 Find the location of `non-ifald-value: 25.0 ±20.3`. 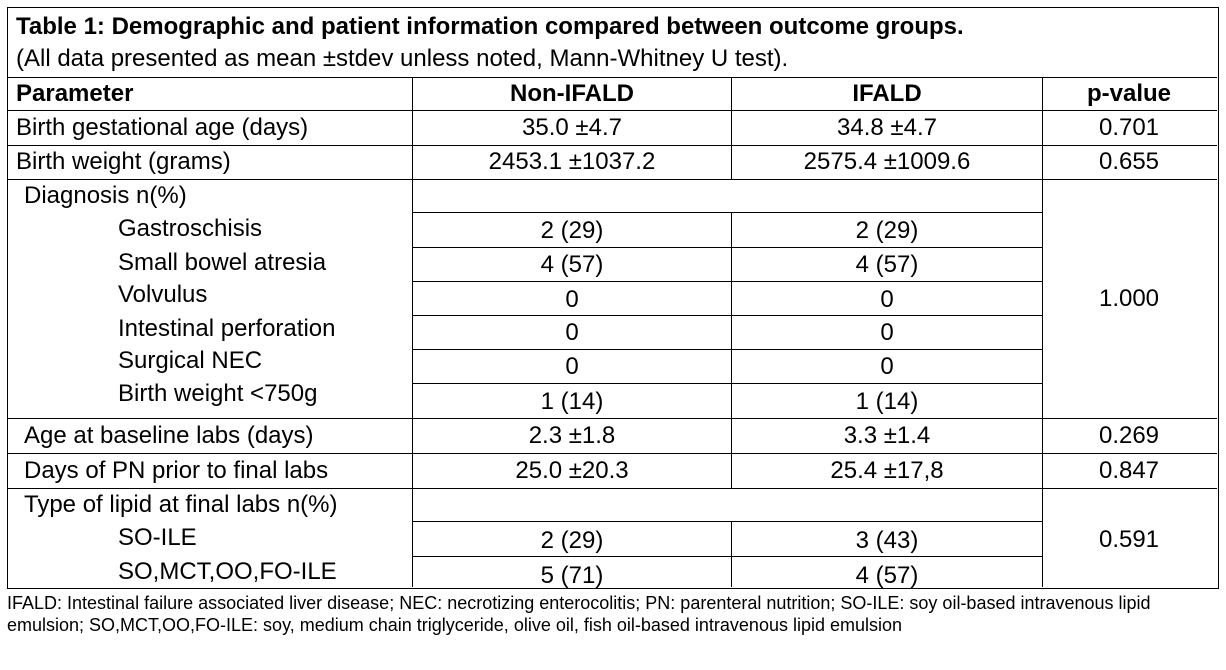

non-ifald-value: 25.0 ±20.3 is located at coordinates (572, 470).